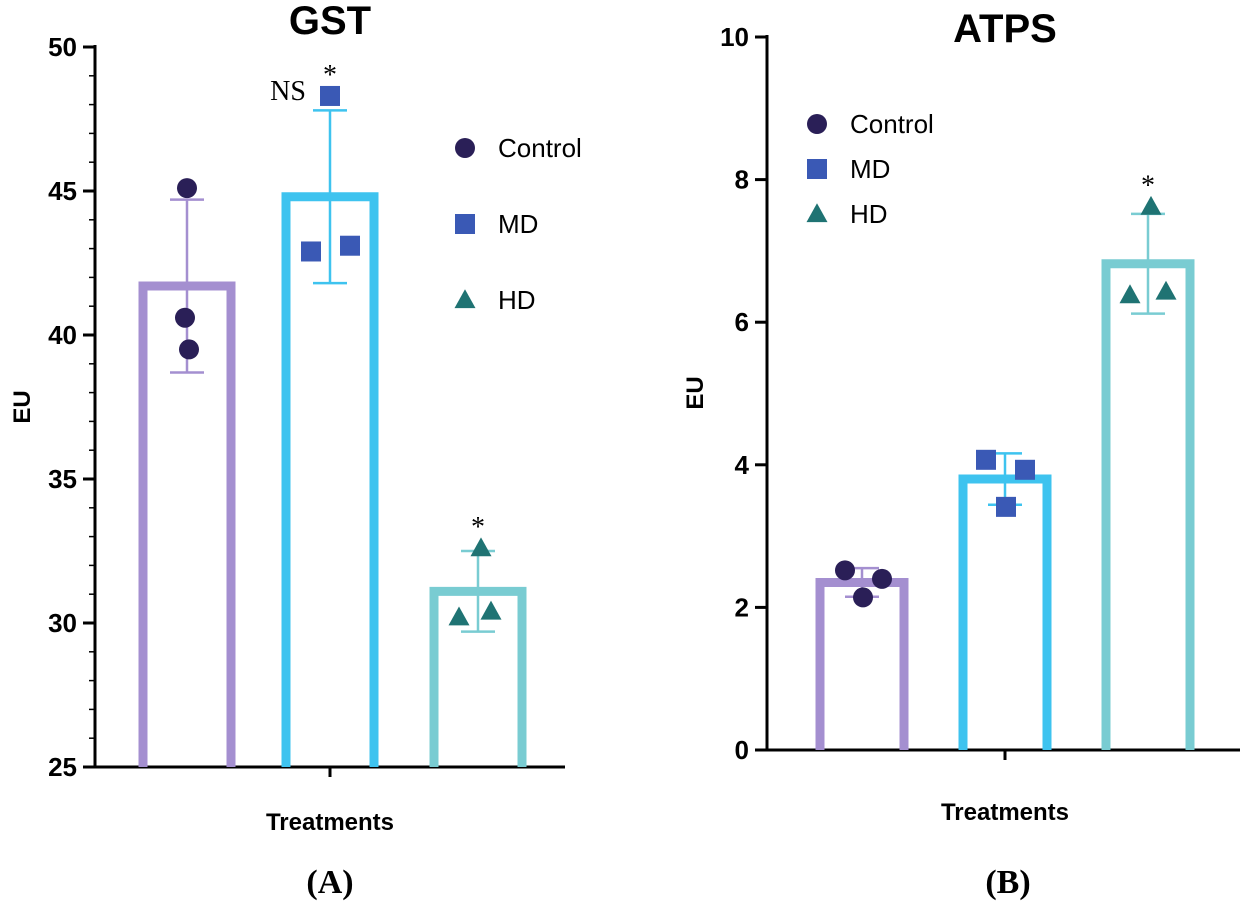 This screenshot has width=1250, height=902. I want to click on y-tick-label-gst: 35, so click(62, 479).